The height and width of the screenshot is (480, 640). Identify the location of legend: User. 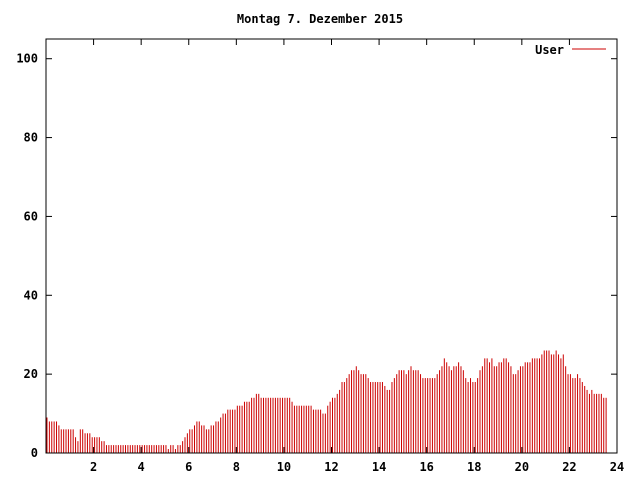
(570, 50).